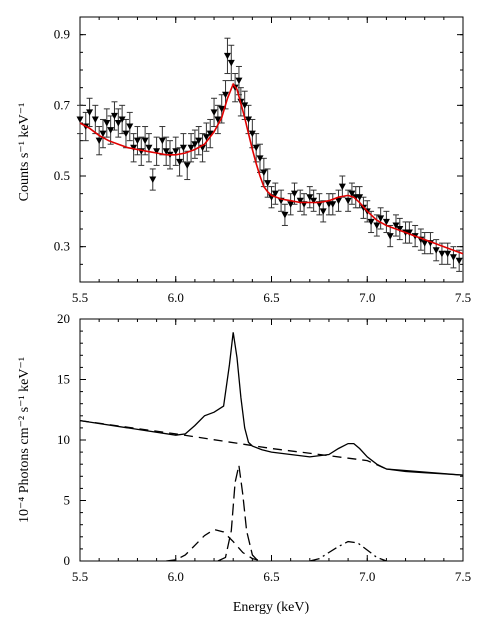  Describe the element at coordinates (67, 560) in the screenshot. I see `y-tick-label: 0` at that location.